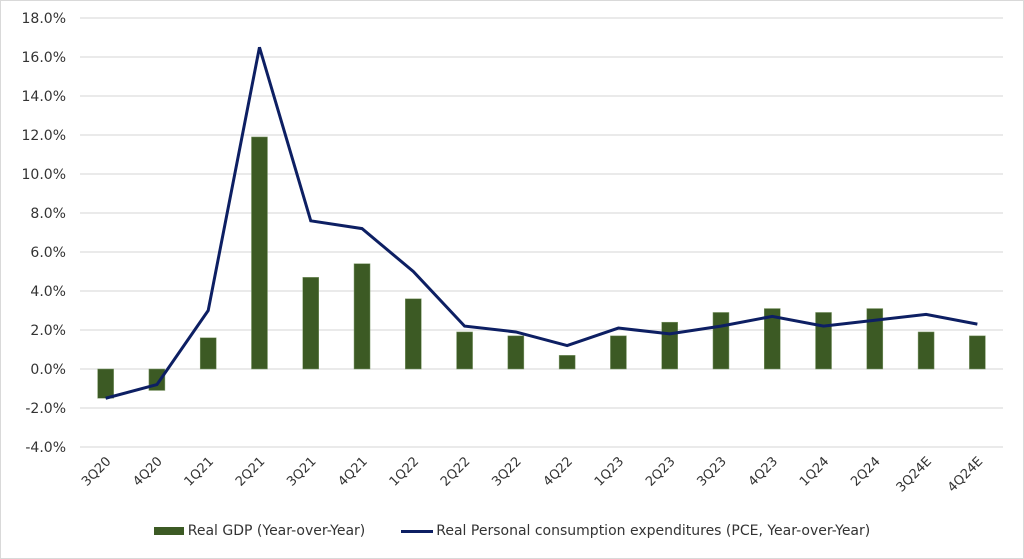  Describe the element at coordinates (352, 471) in the screenshot. I see `x-tick-label: 4Q21` at that location.